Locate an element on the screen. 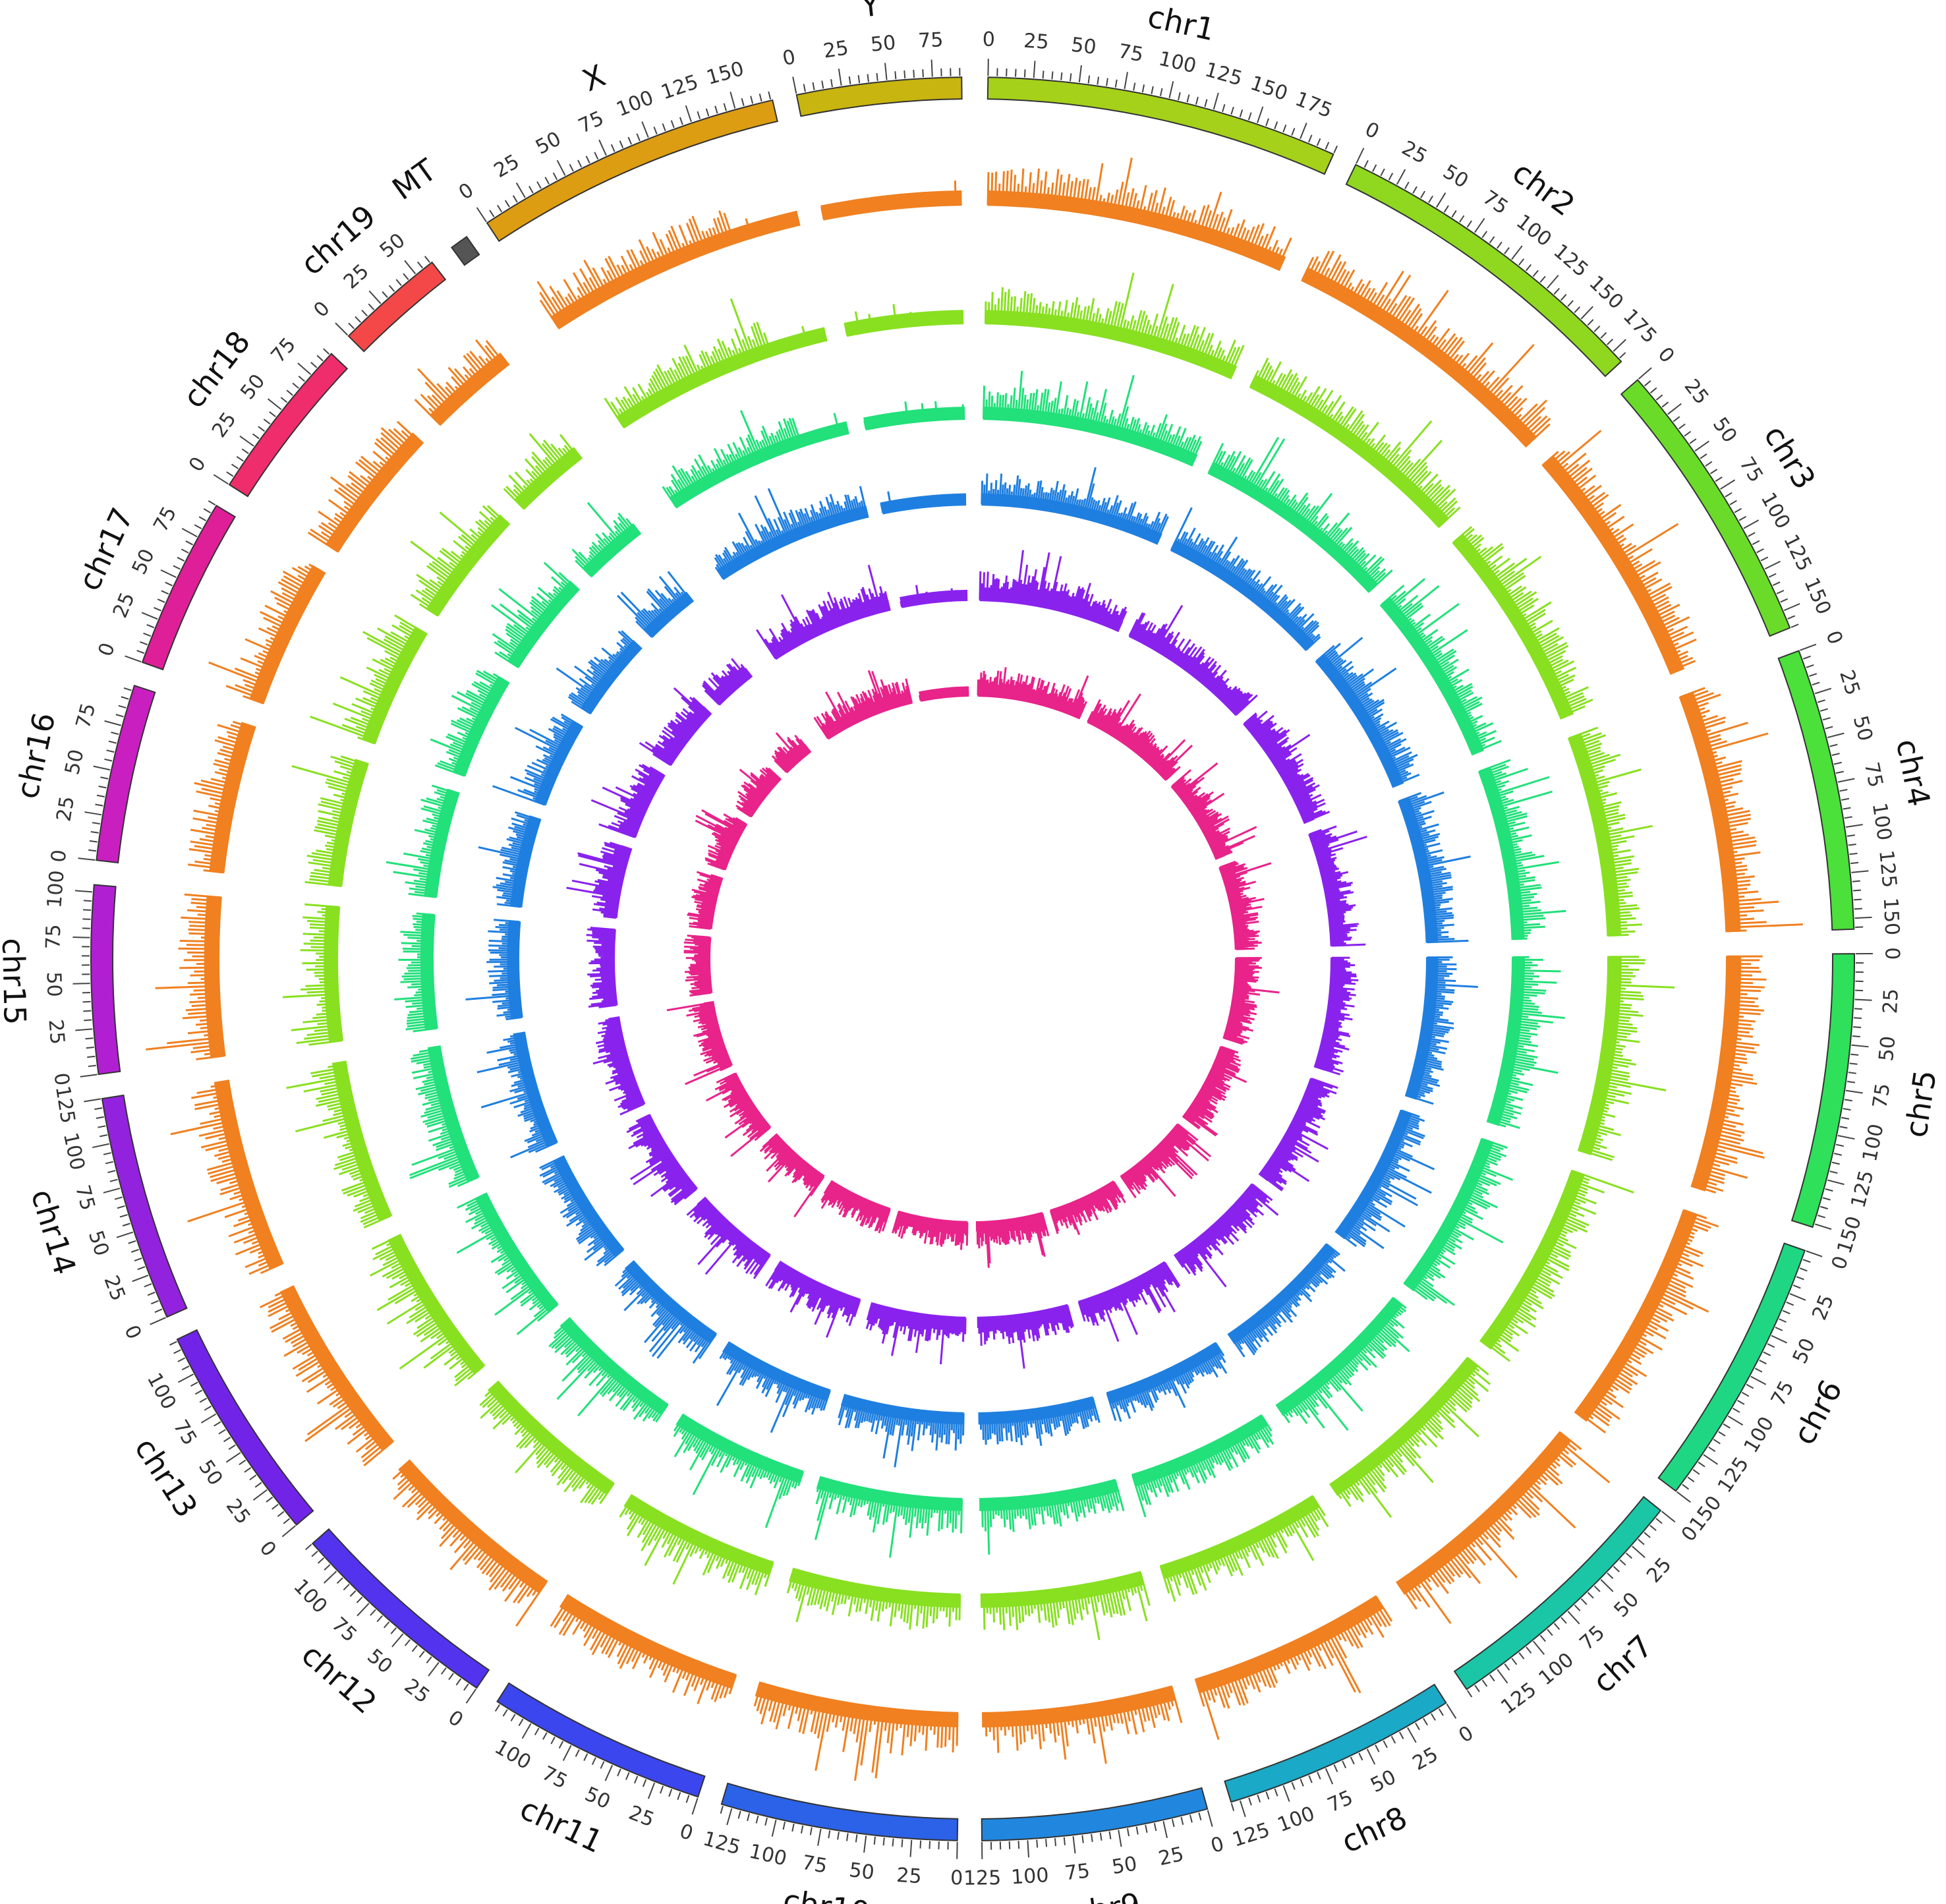 The width and height of the screenshot is (1946, 1904). track-6-chr1-base is located at coordinates (1031, 703).